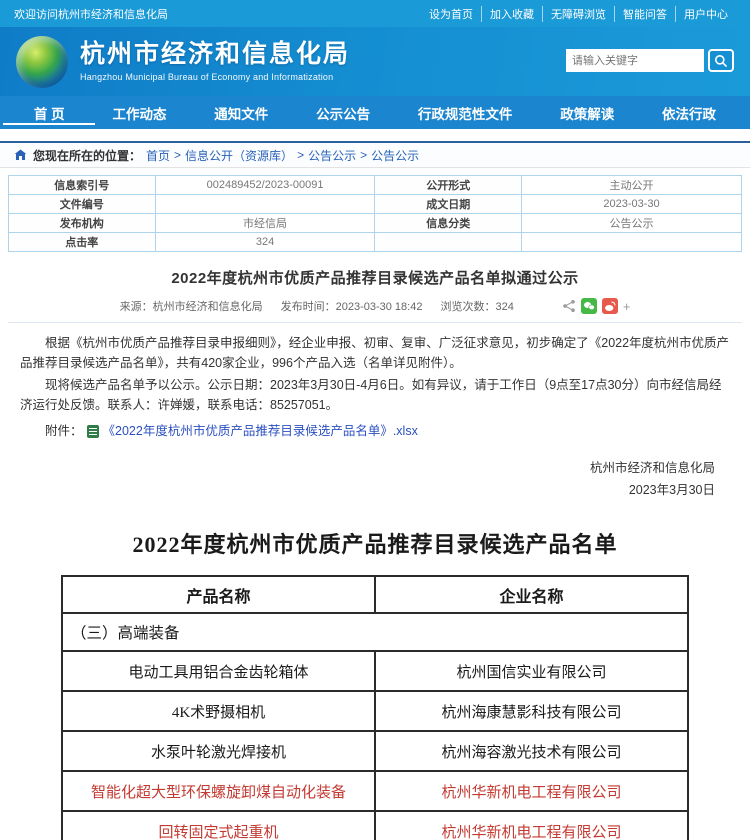 The height and width of the screenshot is (840, 750). What do you see at coordinates (20, 155) in the screenshot?
I see `home-icon` at bounding box center [20, 155].